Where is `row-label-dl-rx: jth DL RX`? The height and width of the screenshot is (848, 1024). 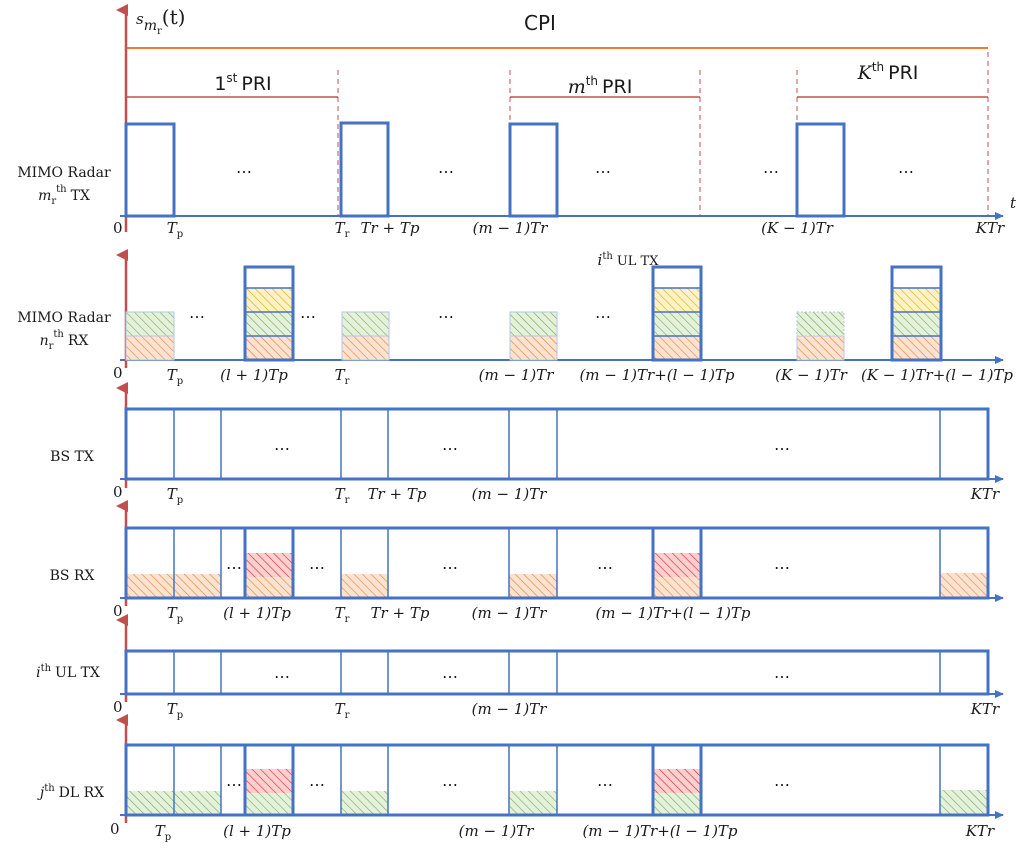
row-label-dl-rx: jth DL RX is located at coordinates (70, 792).